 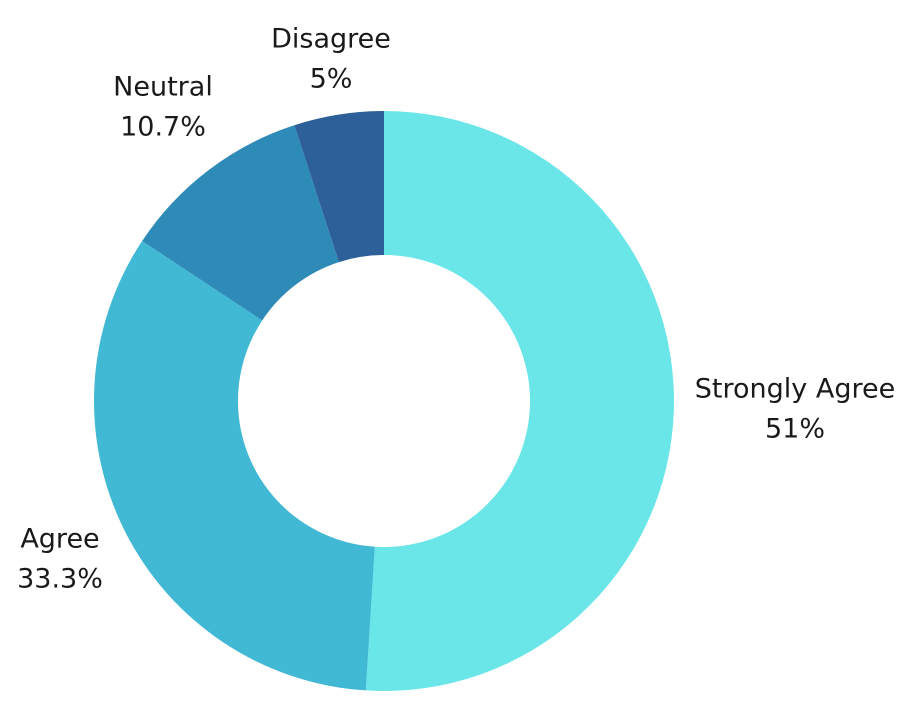 What do you see at coordinates (163, 127) in the screenshot?
I see `slice-value-label-neutral: 10.7%` at bounding box center [163, 127].